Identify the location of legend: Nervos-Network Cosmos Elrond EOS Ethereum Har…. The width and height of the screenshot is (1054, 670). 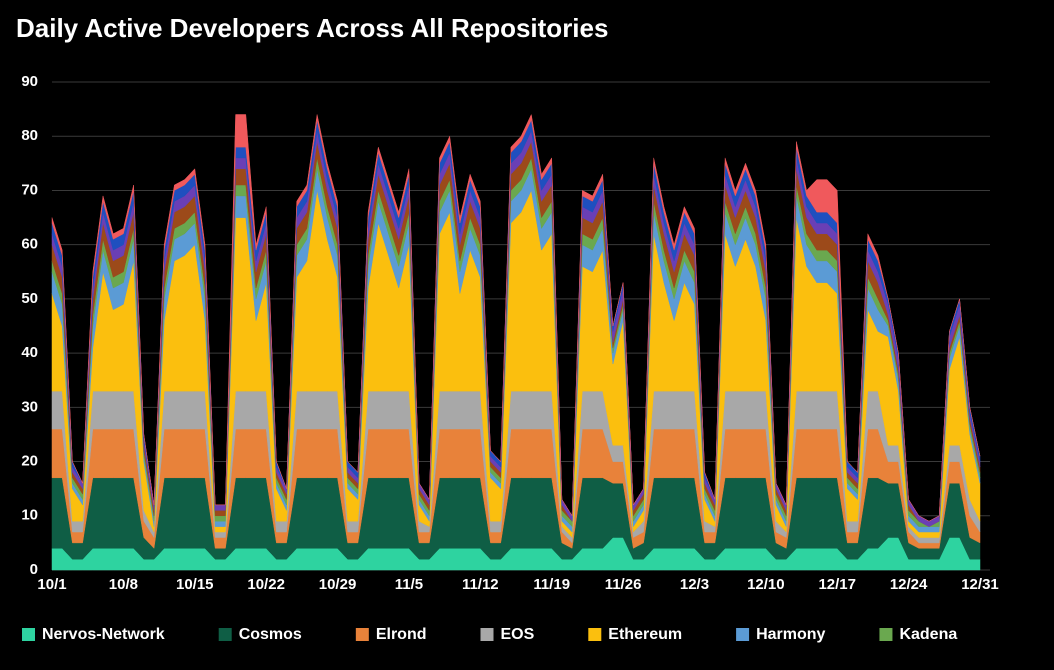
(489, 634).